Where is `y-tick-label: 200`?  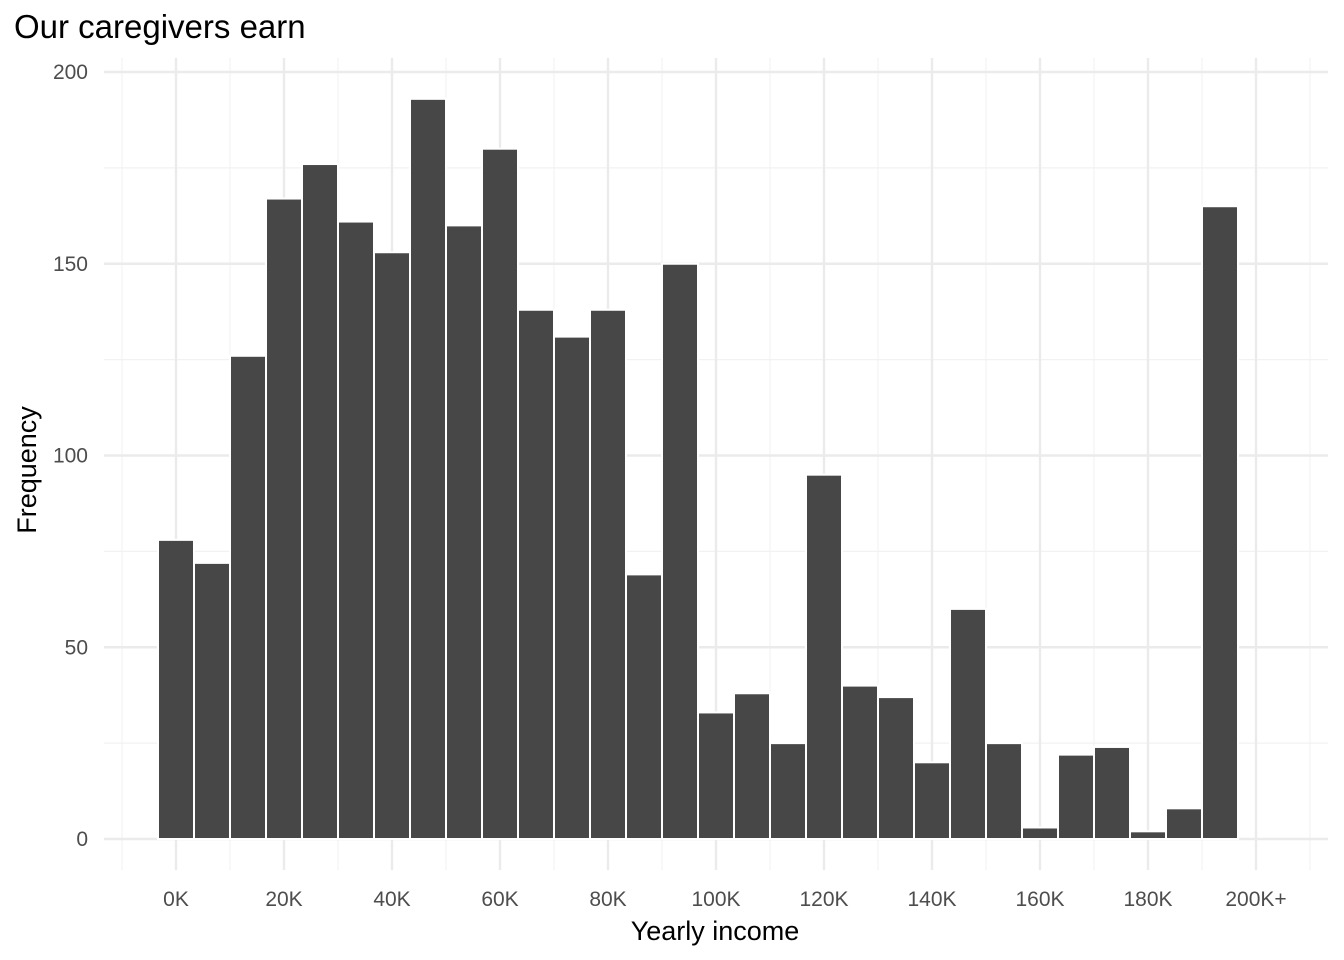 y-tick-label: 200 is located at coordinates (70, 72).